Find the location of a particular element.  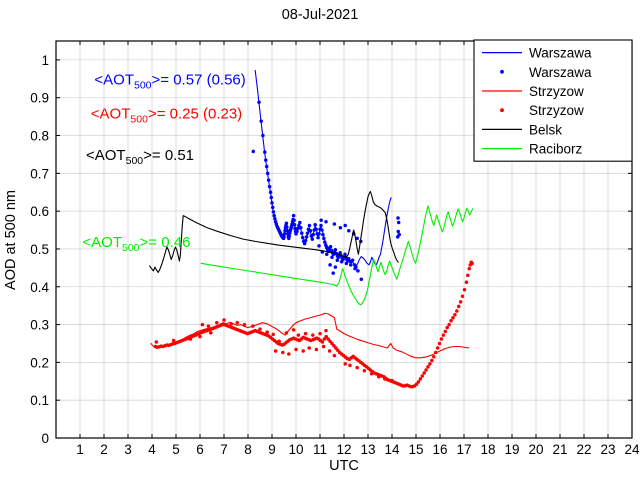

legend-box is located at coordinates (553, 100).